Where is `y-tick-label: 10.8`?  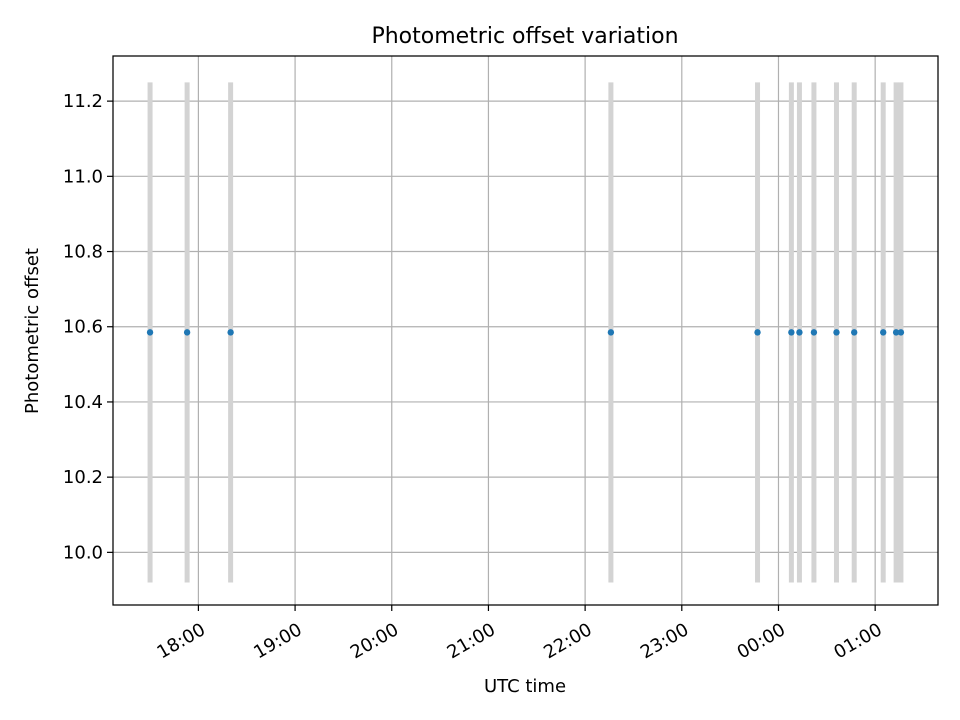 y-tick-label: 10.8 is located at coordinates (83, 252).